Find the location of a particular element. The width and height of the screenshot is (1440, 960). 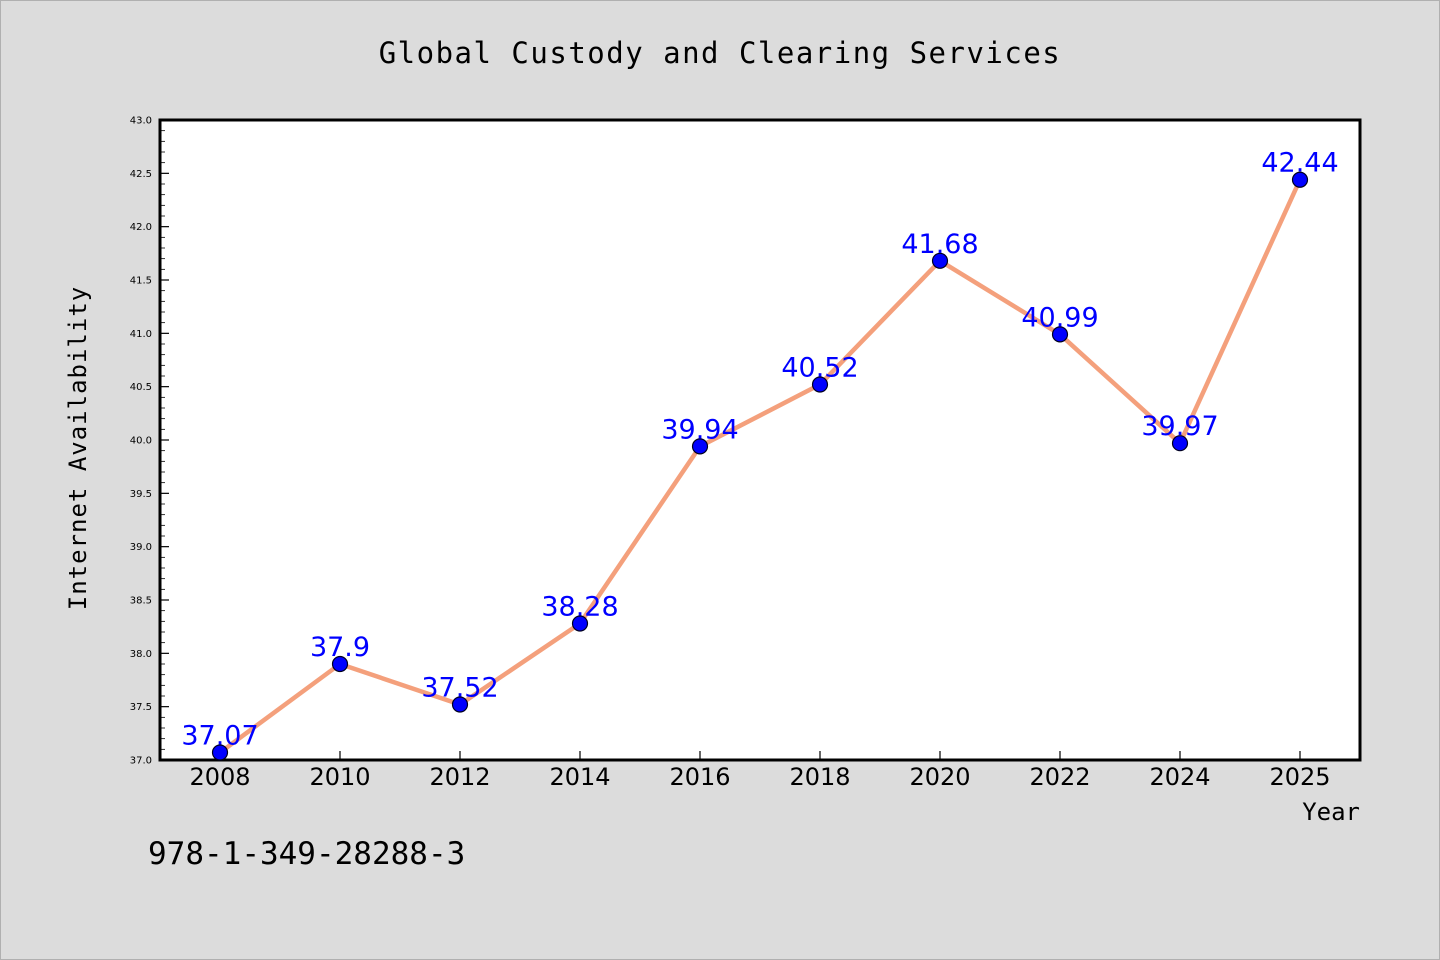

x-axis: 2008 2010 2012 2014 2016 2018 2020 2022 2024 2025 is located at coordinates (760, 771).